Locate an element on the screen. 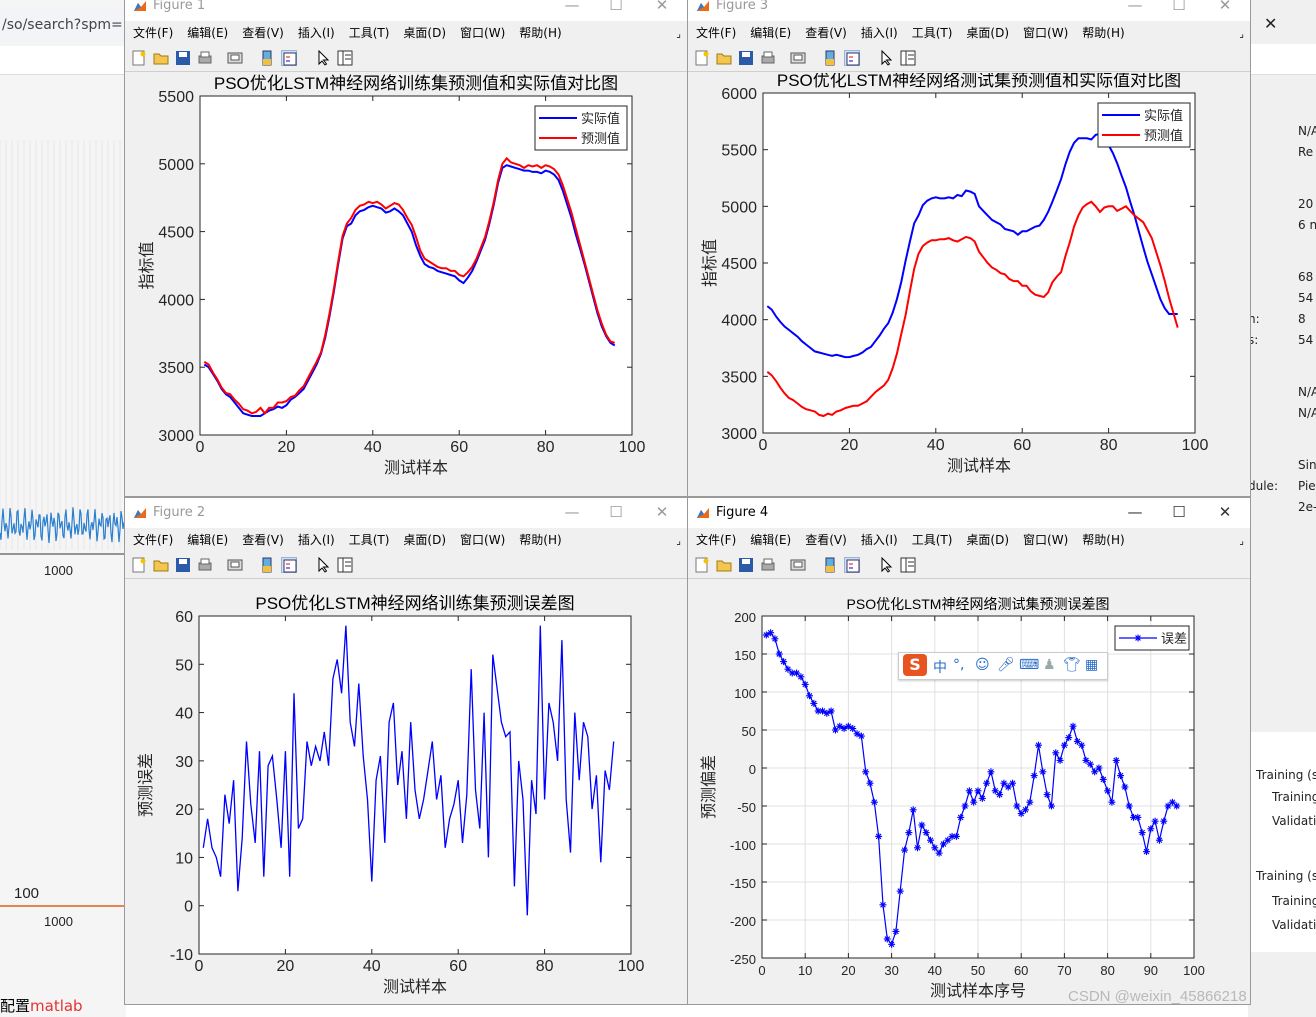  keyboard-icon: ⌨ is located at coordinates (1029, 665).